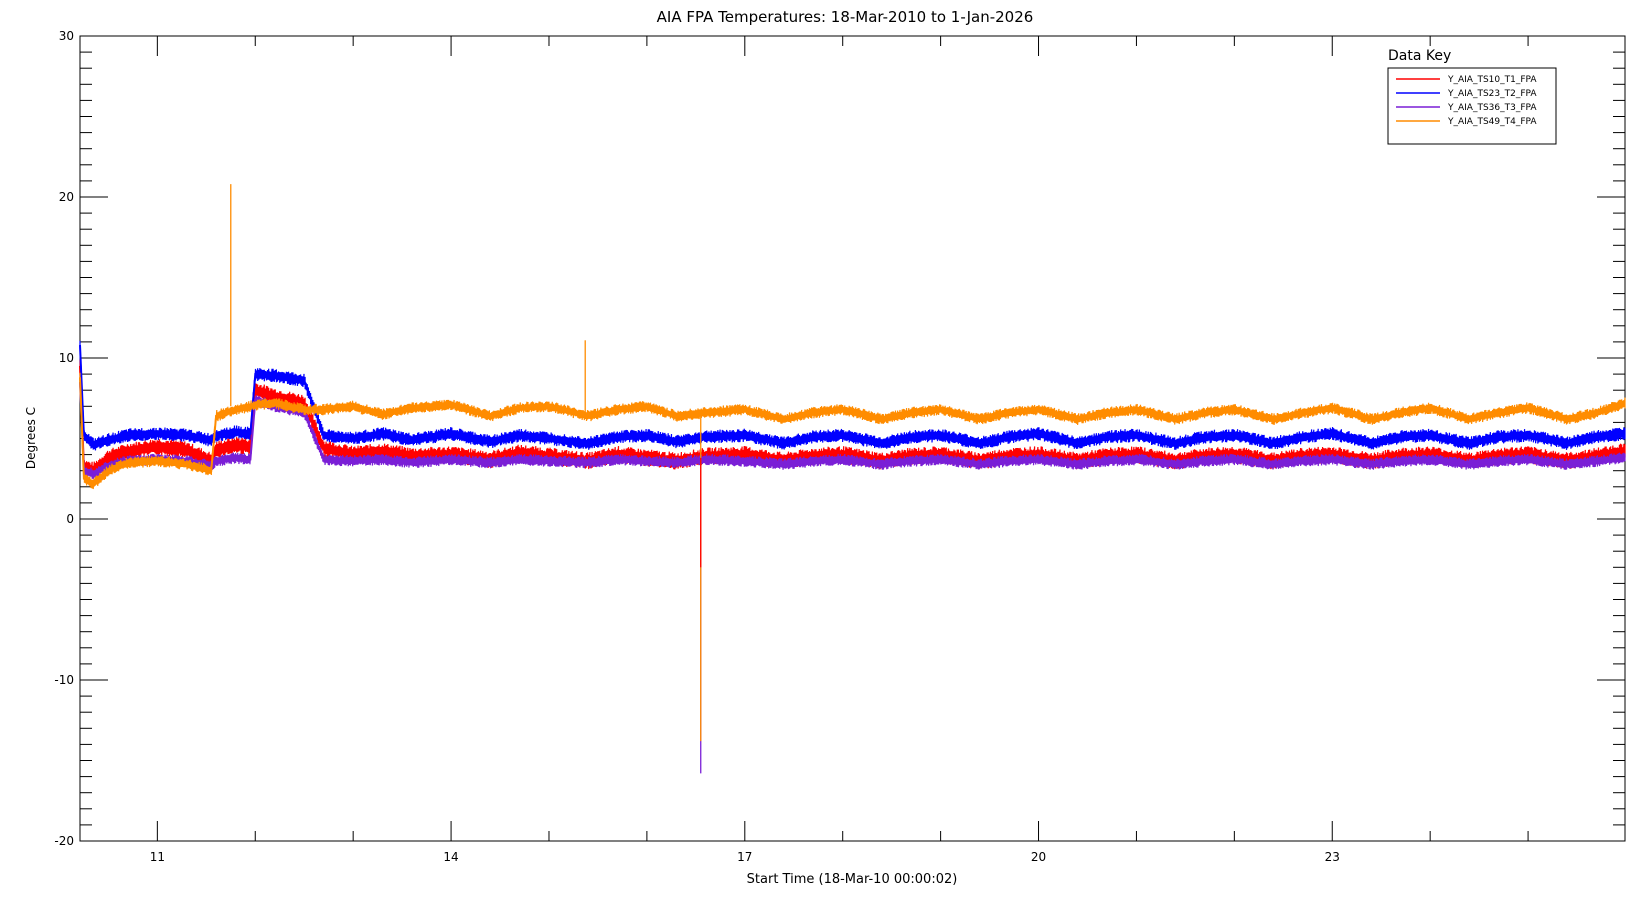 The image size is (1650, 900). Describe the element at coordinates (1492, 80) in the screenshot. I see `legend-label: Y_AIA_TS10_T1_FPA` at that location.